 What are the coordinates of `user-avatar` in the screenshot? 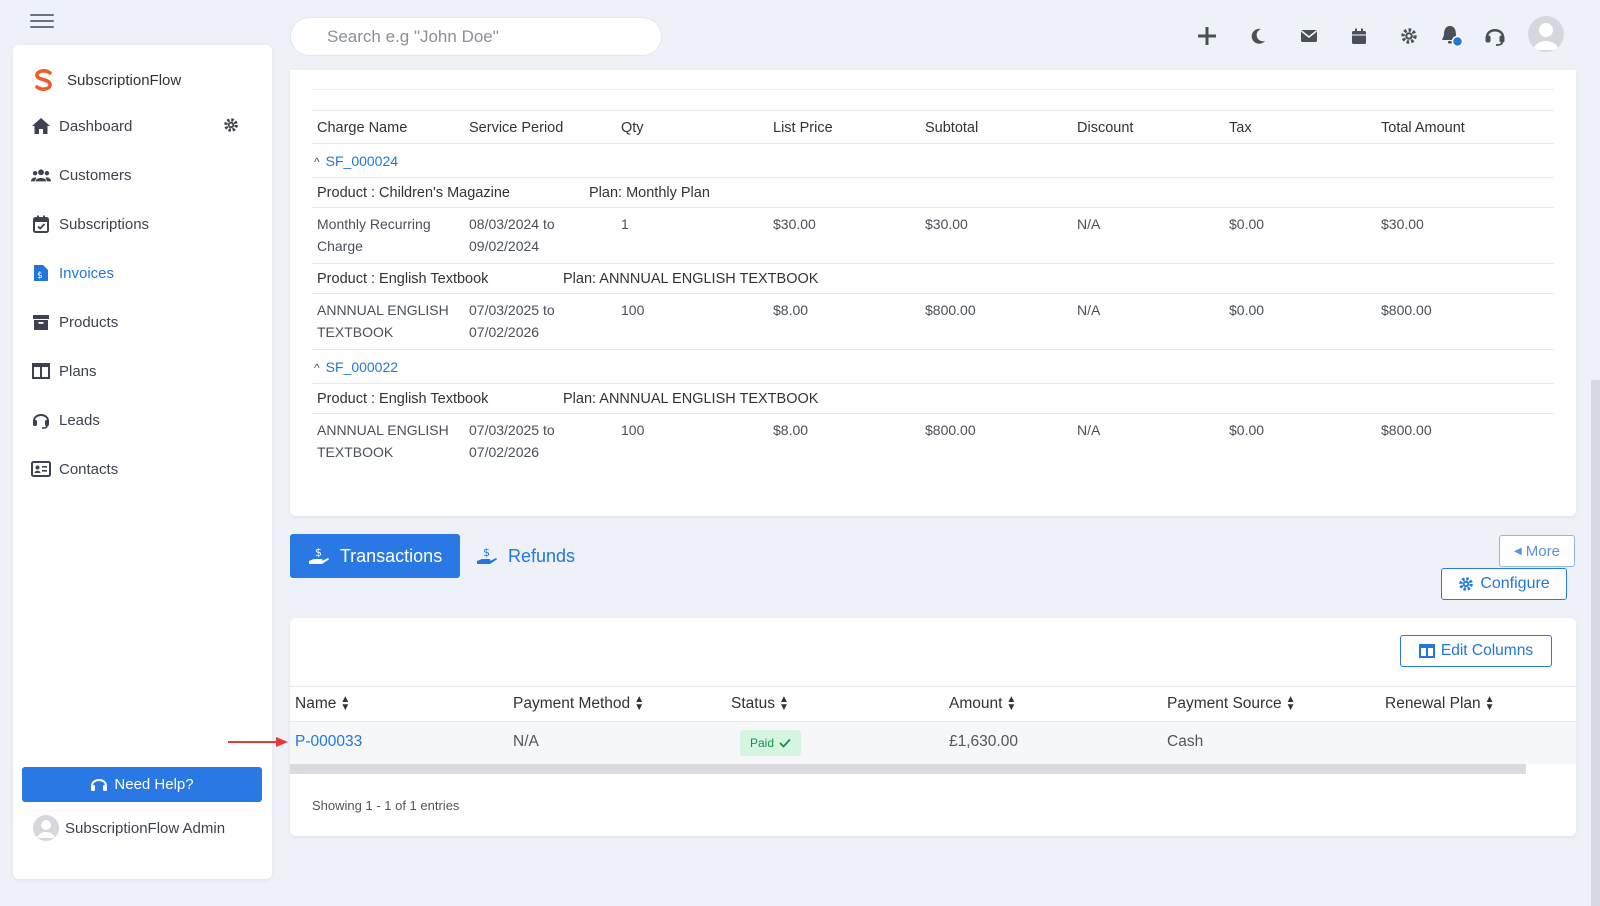 It's located at (1546, 34).